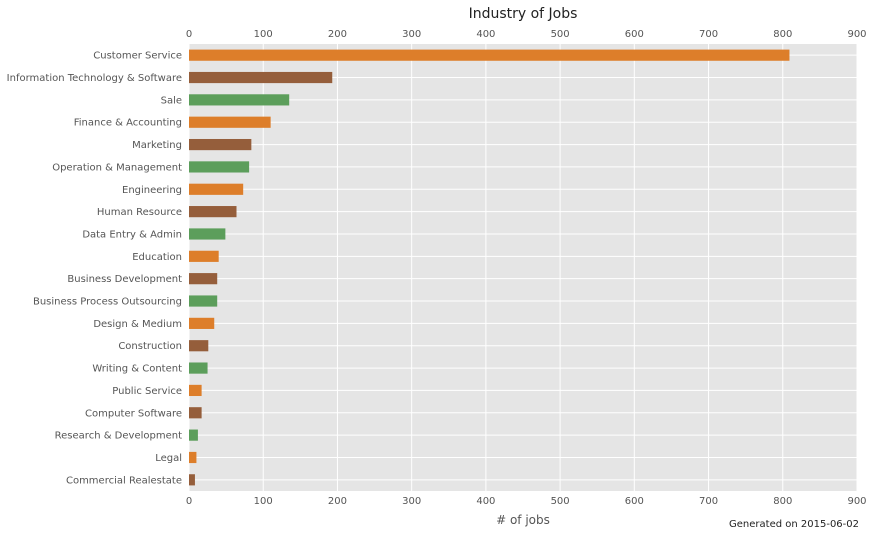  Describe the element at coordinates (94, 78) in the screenshot. I see `category-label: Information Technology & Software` at that location.